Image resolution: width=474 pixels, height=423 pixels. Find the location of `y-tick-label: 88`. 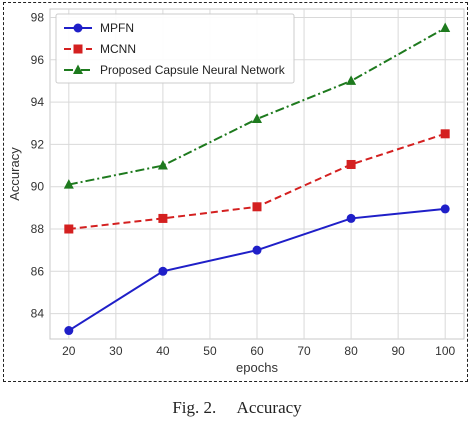

y-tick-label: 88 is located at coordinates (38, 229).